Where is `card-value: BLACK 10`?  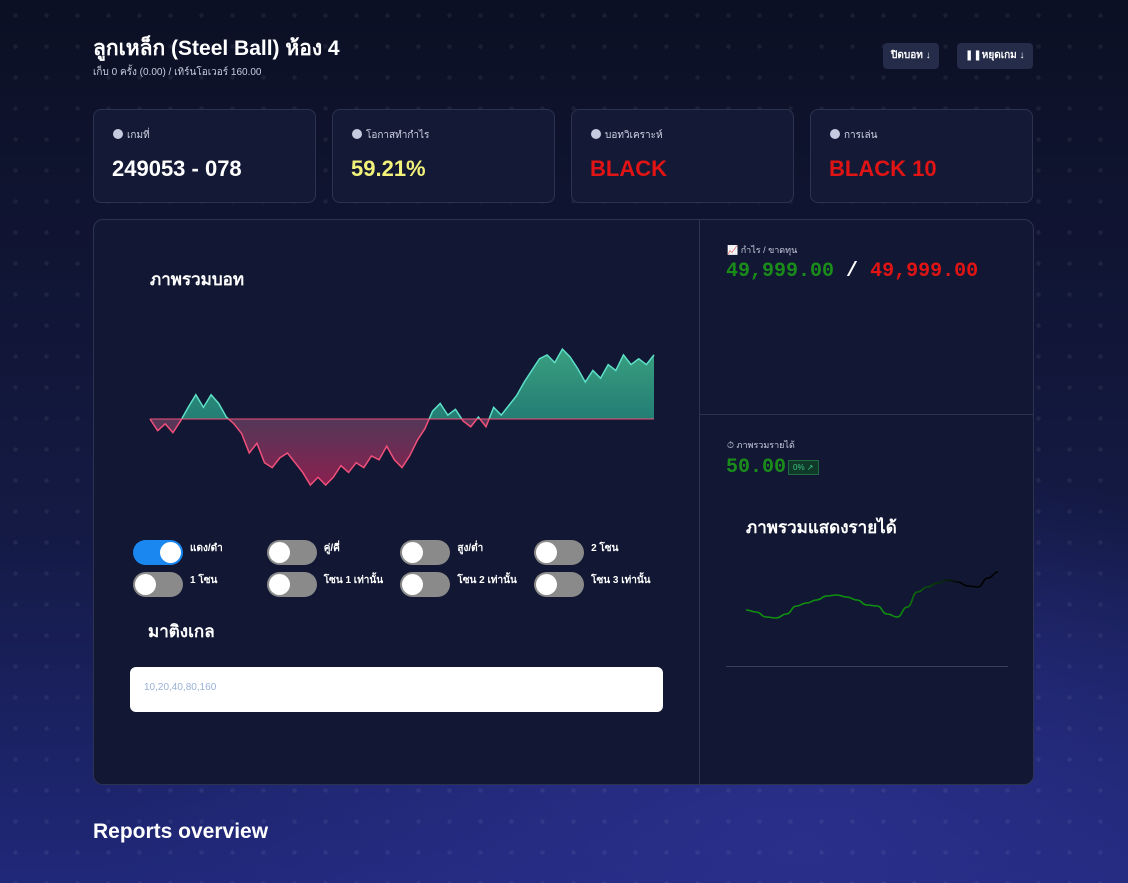
card-value: BLACK 10 is located at coordinates (883, 168).